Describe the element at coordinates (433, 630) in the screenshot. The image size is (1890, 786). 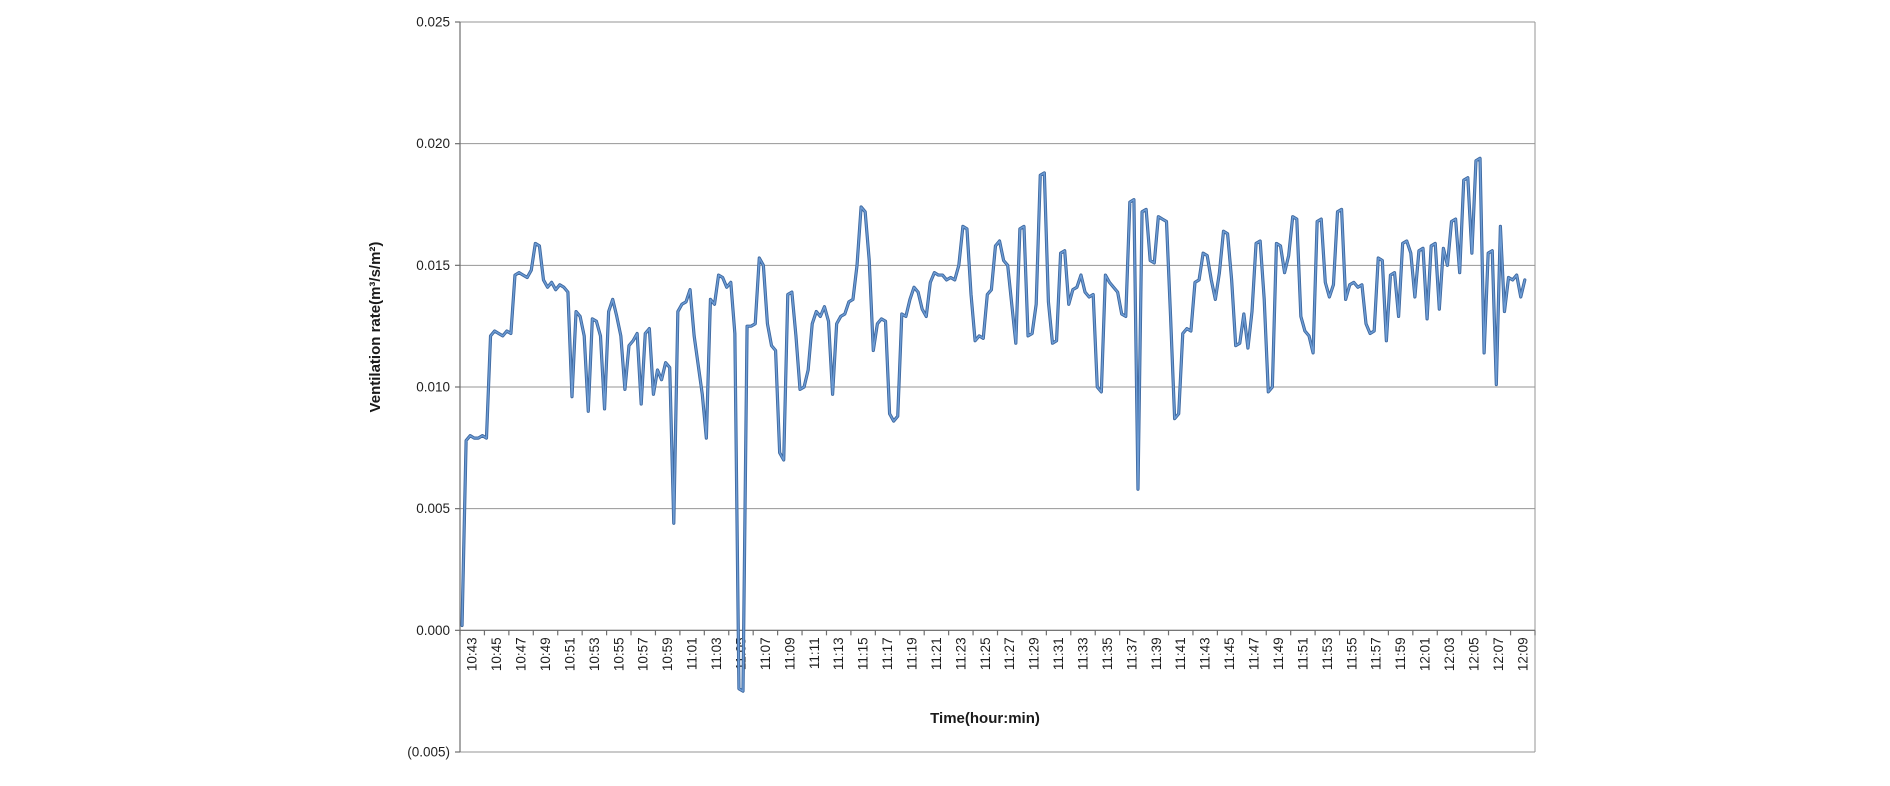
I see `y-tick-label: 0.000` at that location.